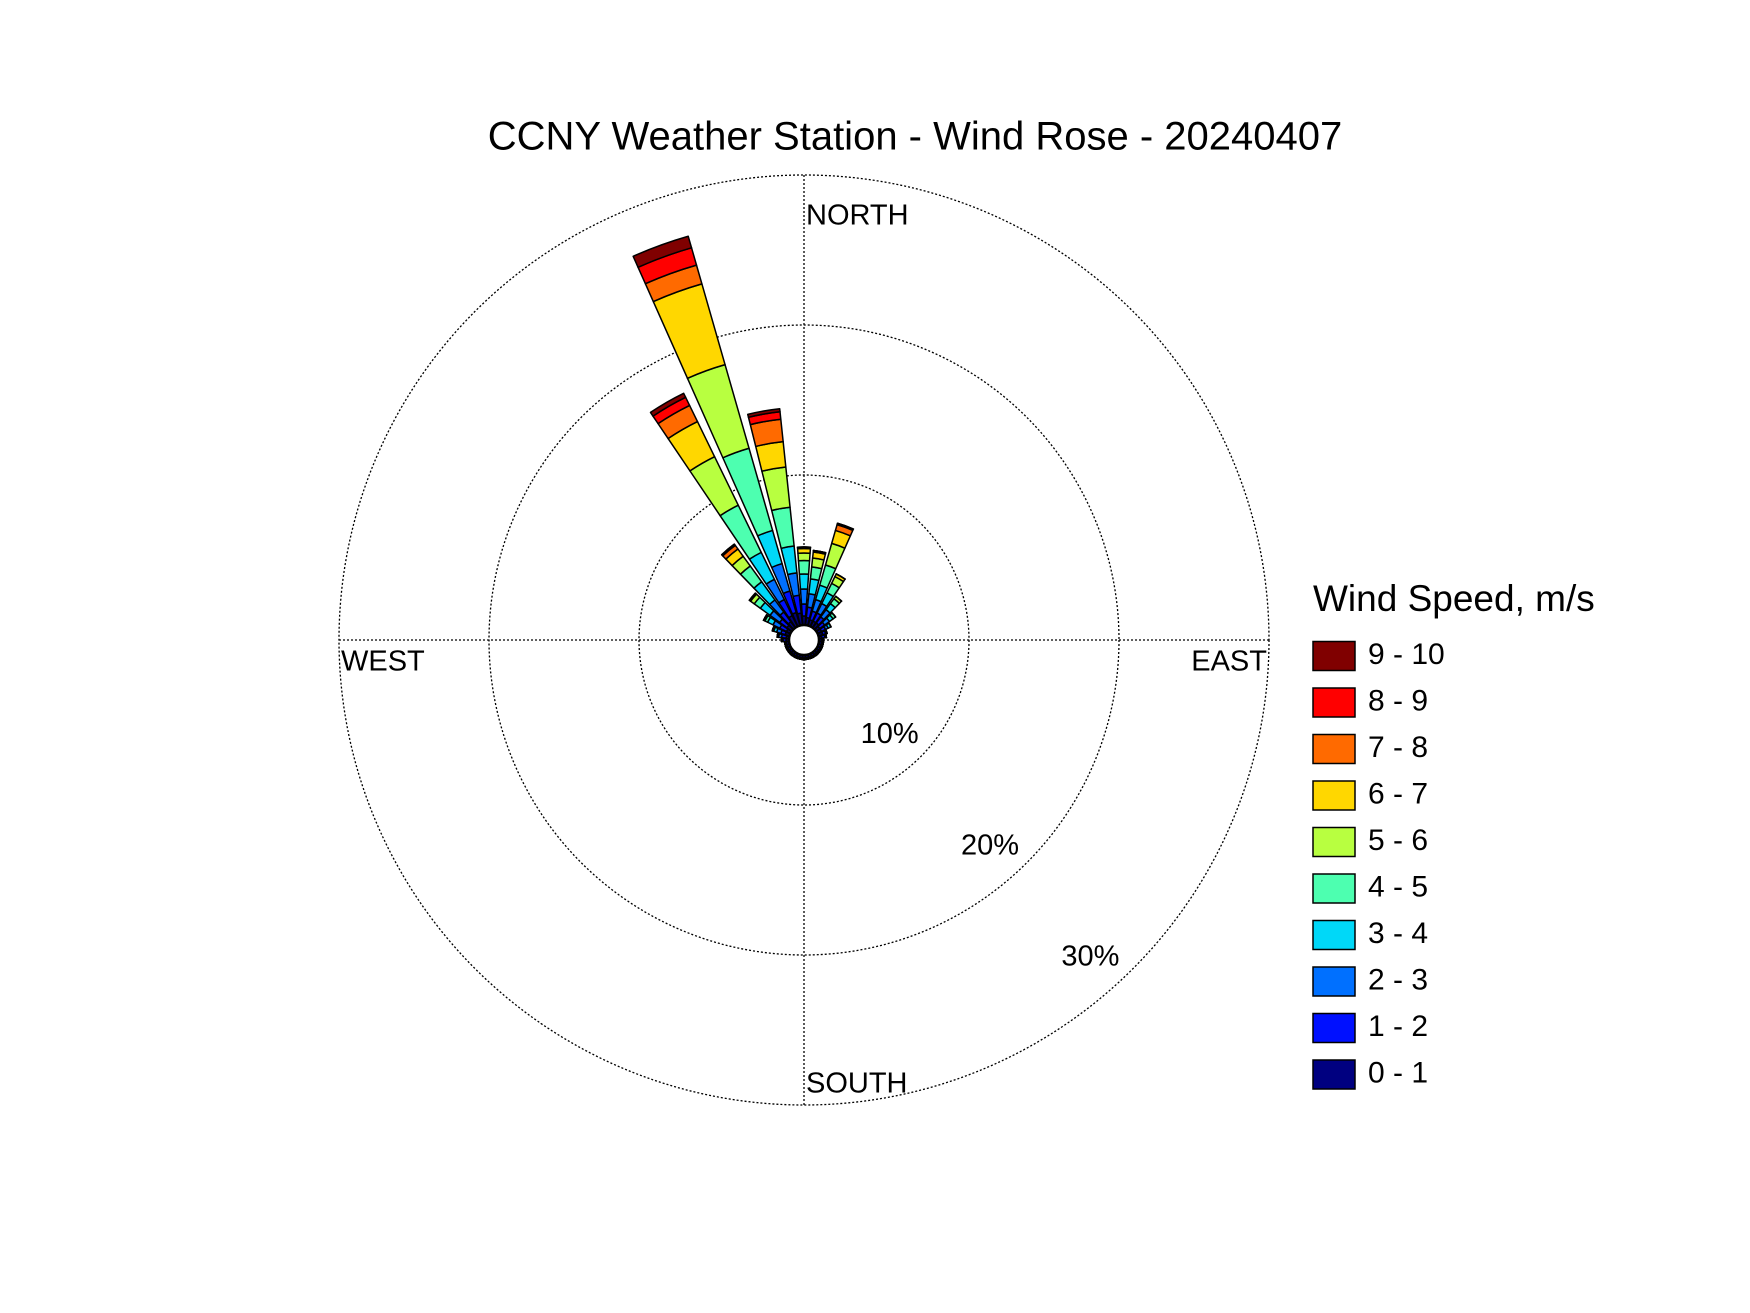  I want to click on legend-label: 5 - 6, so click(1398, 840).